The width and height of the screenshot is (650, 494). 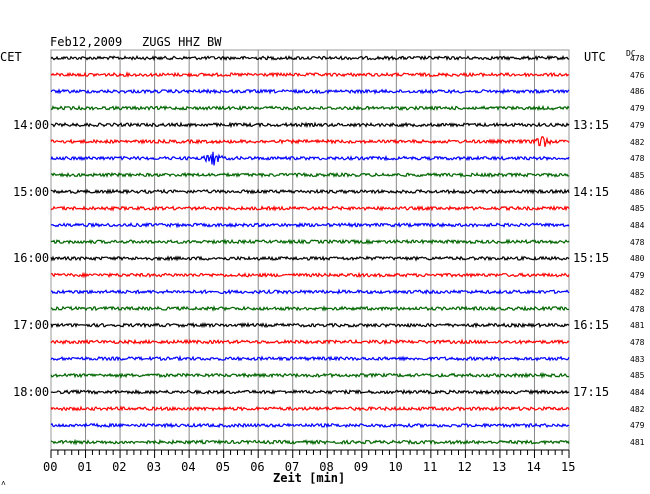 What do you see at coordinates (637, 259) in the screenshot?
I see `dc-value: 480` at bounding box center [637, 259].